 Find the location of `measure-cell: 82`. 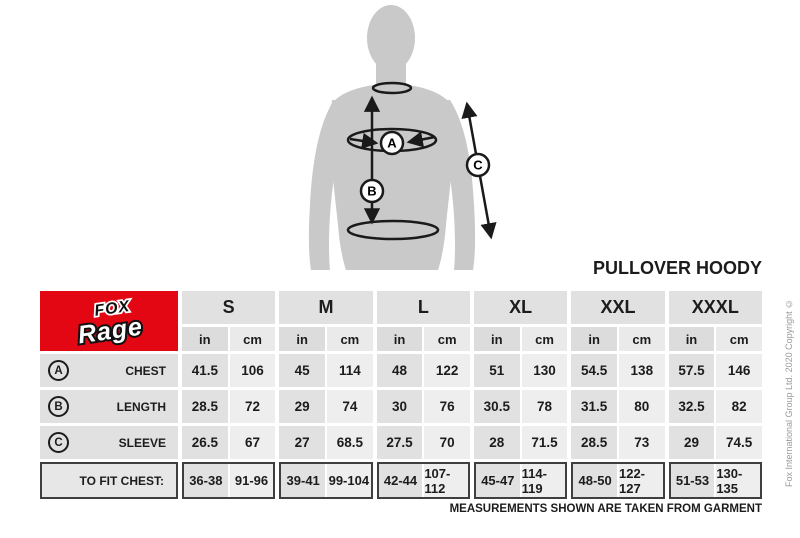

measure-cell: 82 is located at coordinates (739, 406).